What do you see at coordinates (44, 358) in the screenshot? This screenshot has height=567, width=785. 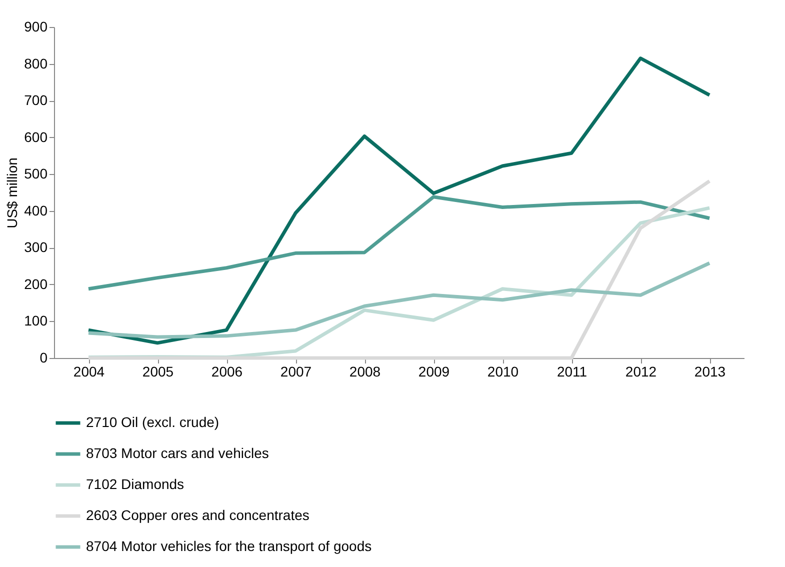 I see `y-tick-label: 0` at bounding box center [44, 358].